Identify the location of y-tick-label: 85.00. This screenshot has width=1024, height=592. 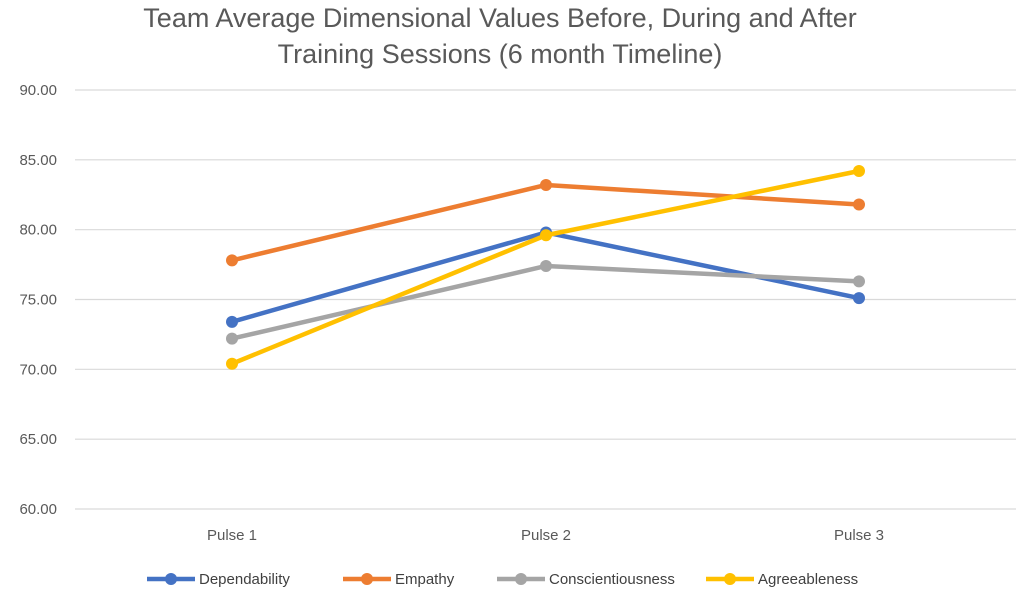
(38, 160).